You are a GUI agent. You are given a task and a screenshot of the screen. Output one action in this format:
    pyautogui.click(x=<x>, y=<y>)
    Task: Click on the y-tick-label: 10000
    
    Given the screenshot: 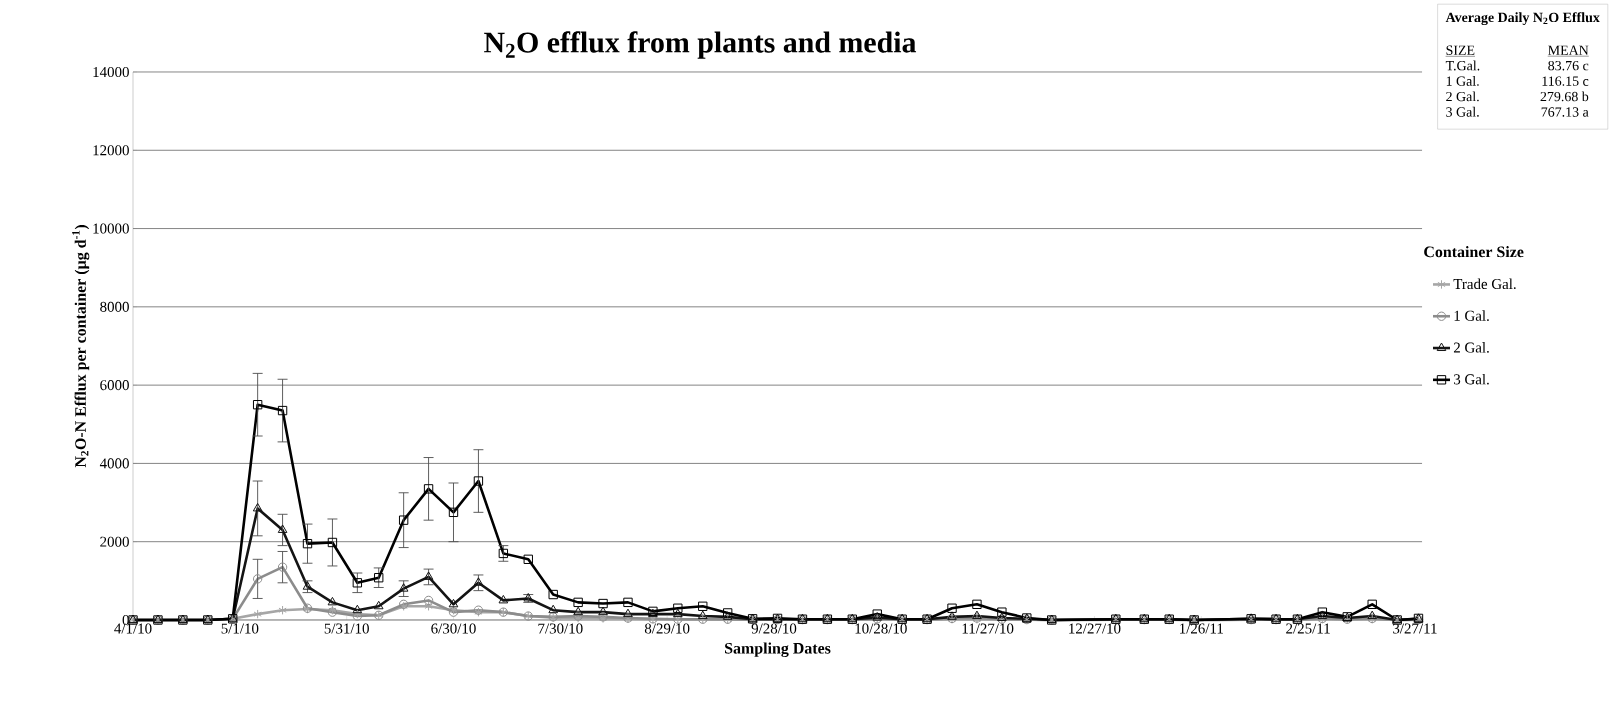 What is the action you would take?
    pyautogui.click(x=111, y=228)
    